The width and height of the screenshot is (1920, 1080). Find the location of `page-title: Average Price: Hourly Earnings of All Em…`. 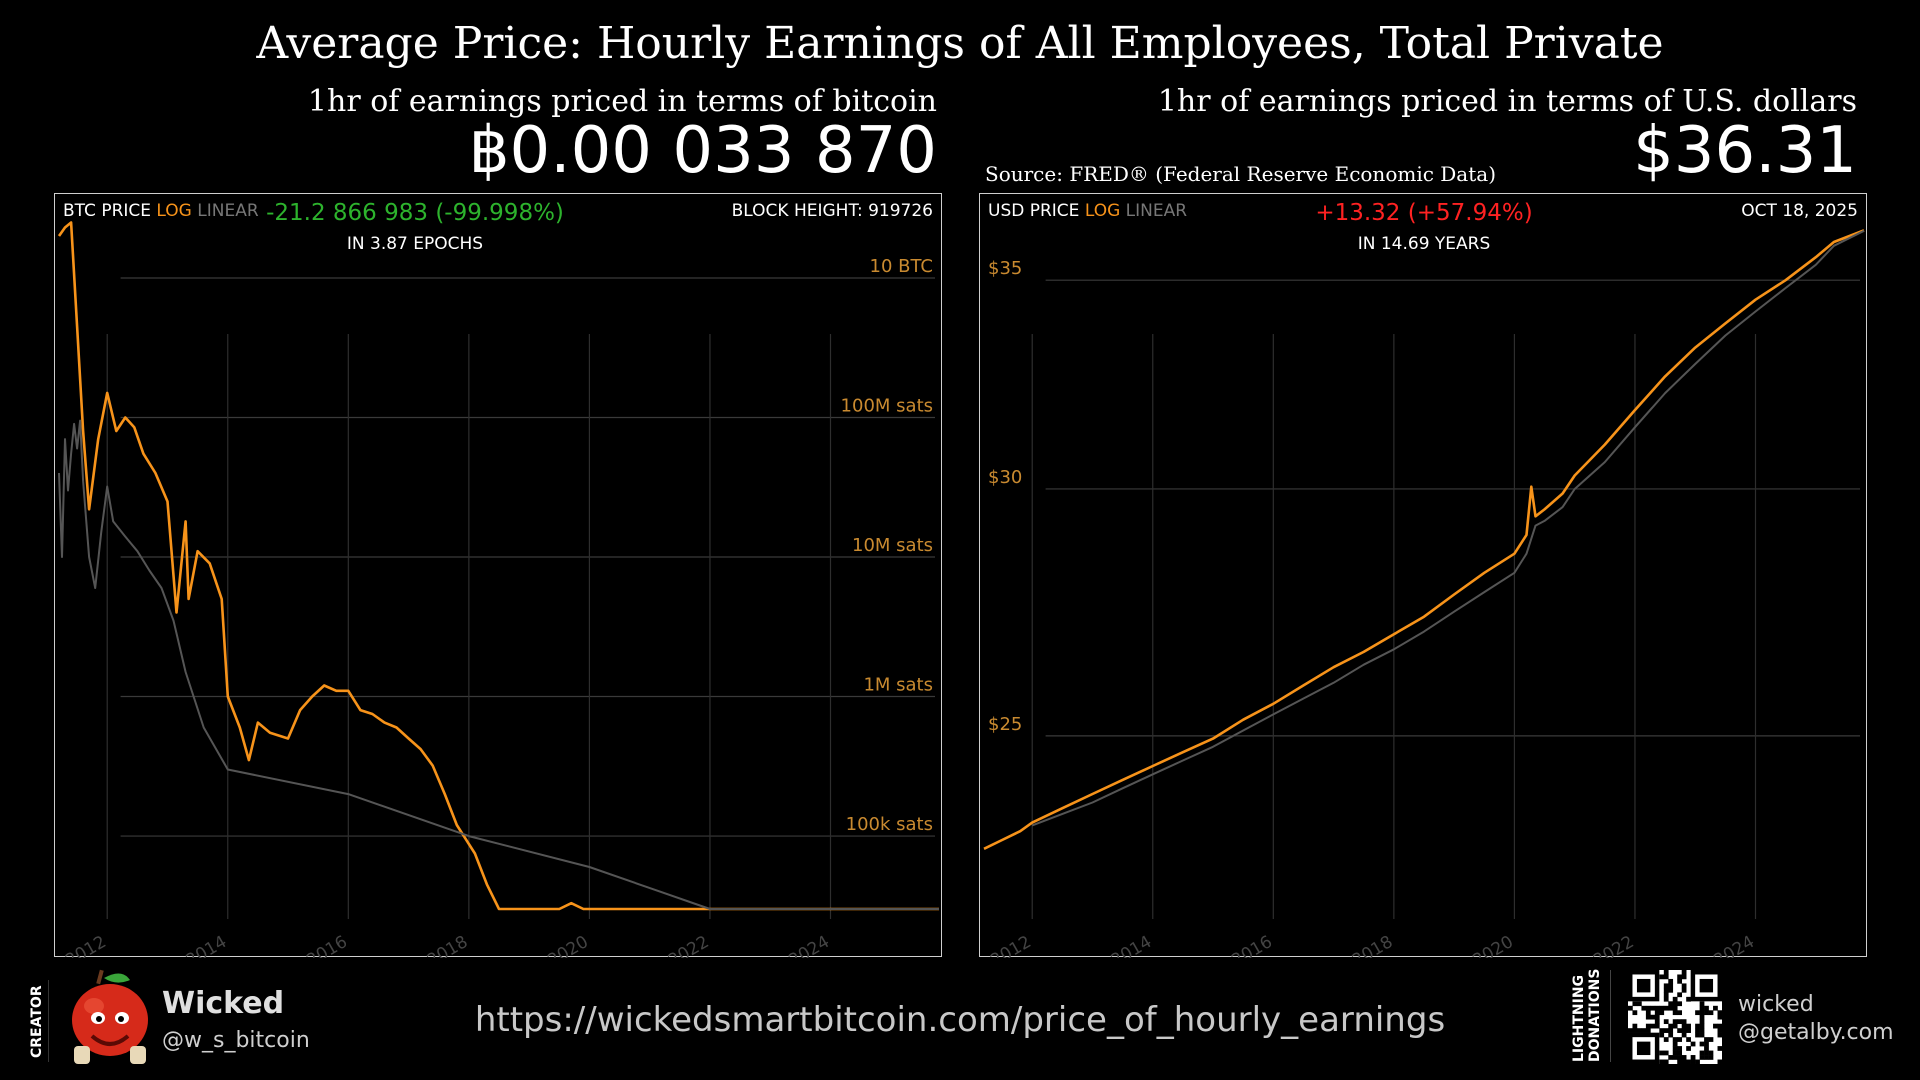

page-title: Average Price: Hourly Earnings of All Em… is located at coordinates (960, 43).